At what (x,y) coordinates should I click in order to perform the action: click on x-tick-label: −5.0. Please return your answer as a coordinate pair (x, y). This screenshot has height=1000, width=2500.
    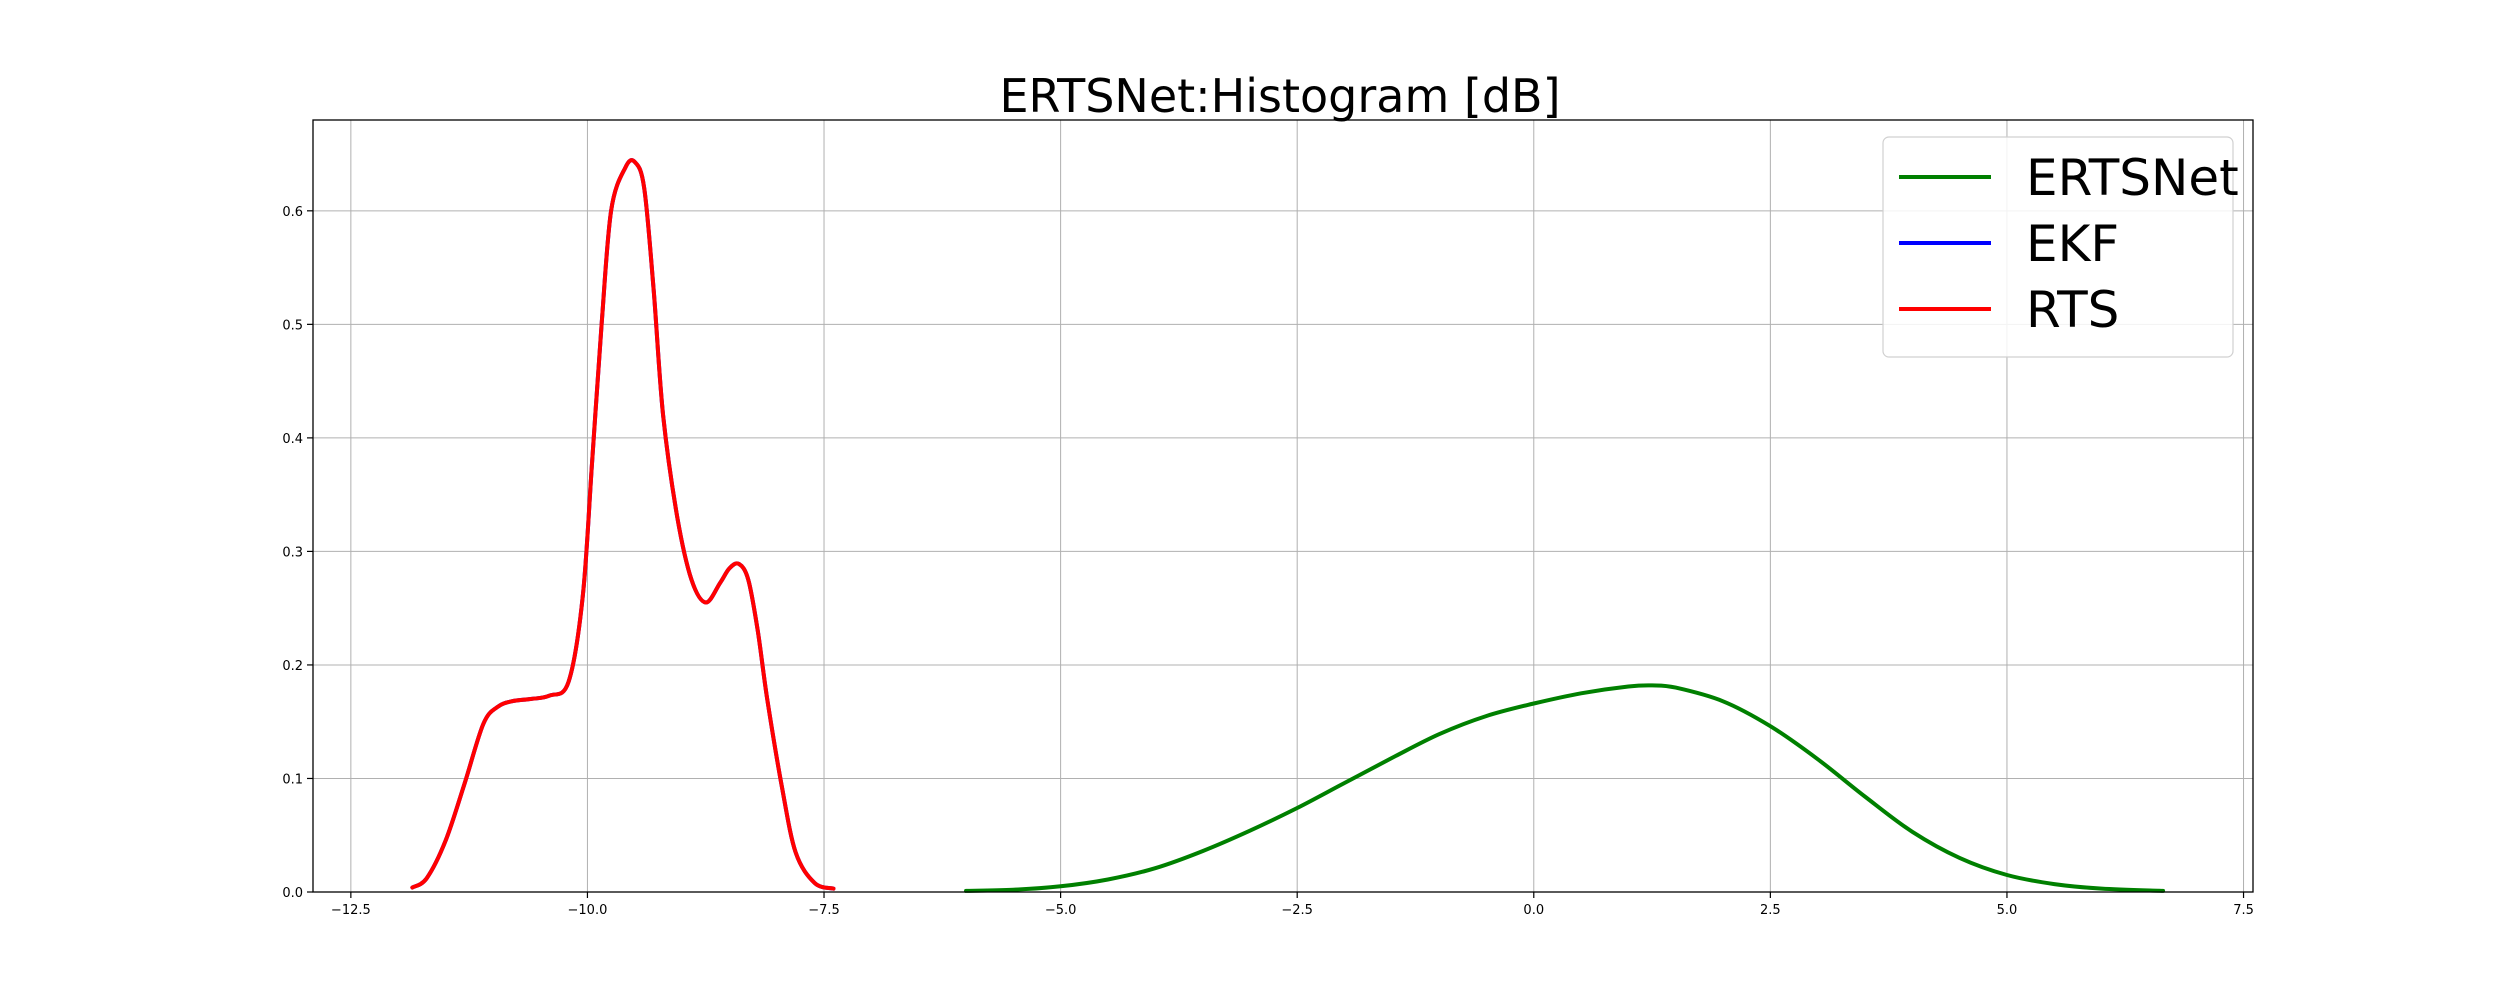
    Looking at the image, I should click on (1061, 910).